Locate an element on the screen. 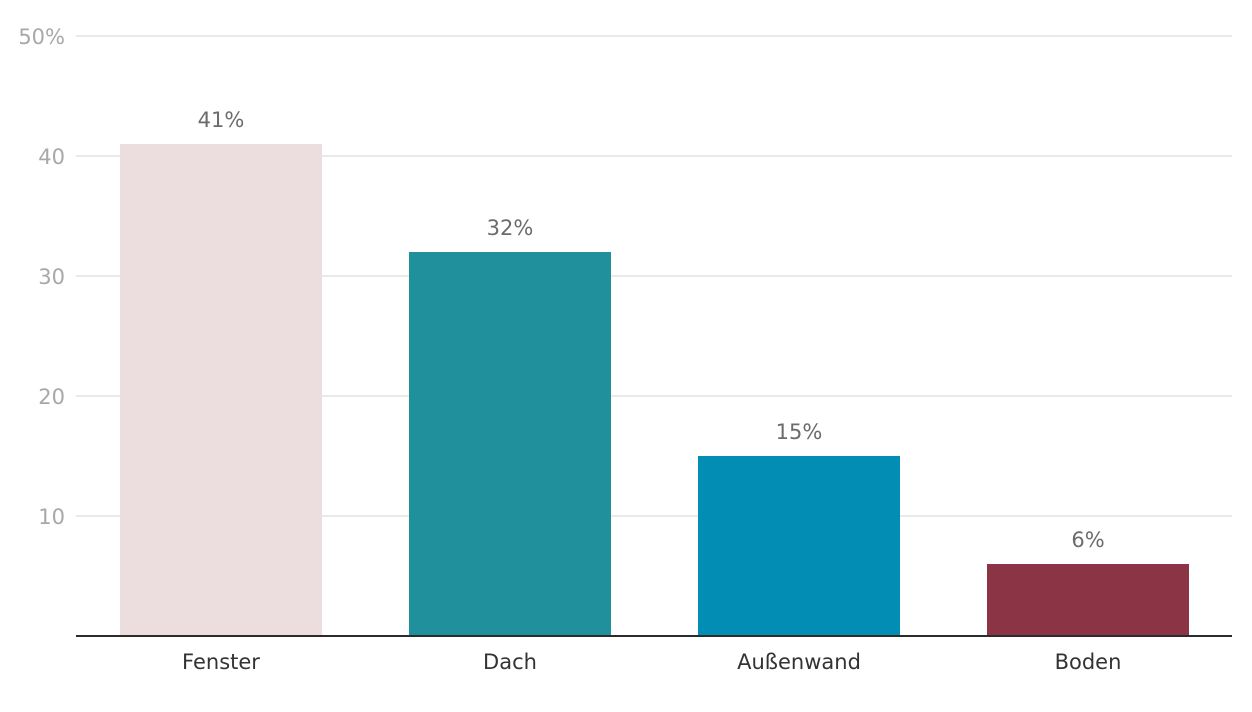 The width and height of the screenshot is (1252, 712). x-tick-label: Außenwand is located at coordinates (799, 662).